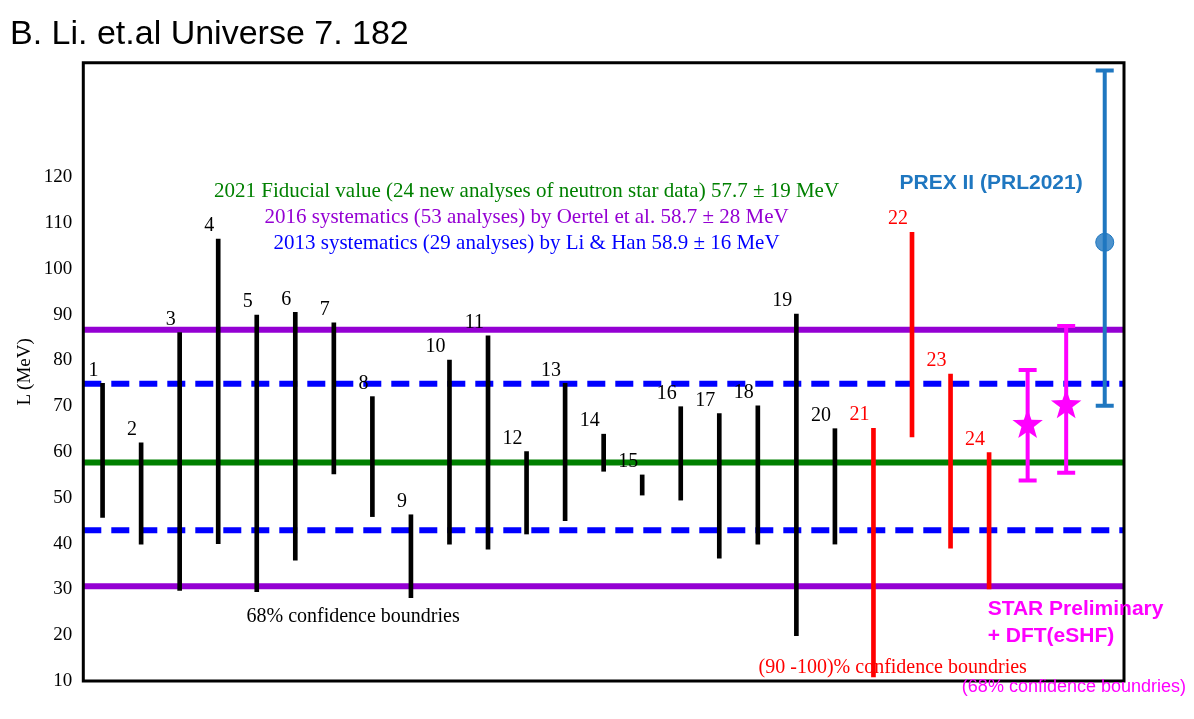 The height and width of the screenshot is (719, 1194). What do you see at coordinates (324, 308) in the screenshot?
I see `x-tick-label: 7` at bounding box center [324, 308].